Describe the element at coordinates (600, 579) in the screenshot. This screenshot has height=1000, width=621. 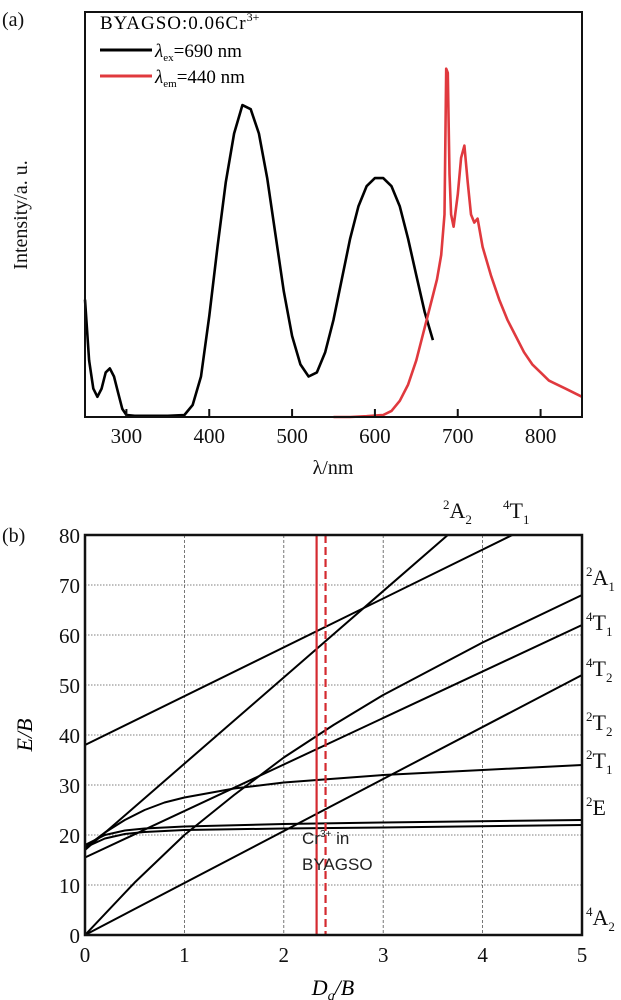
I see `state-label: 2A1` at that location.